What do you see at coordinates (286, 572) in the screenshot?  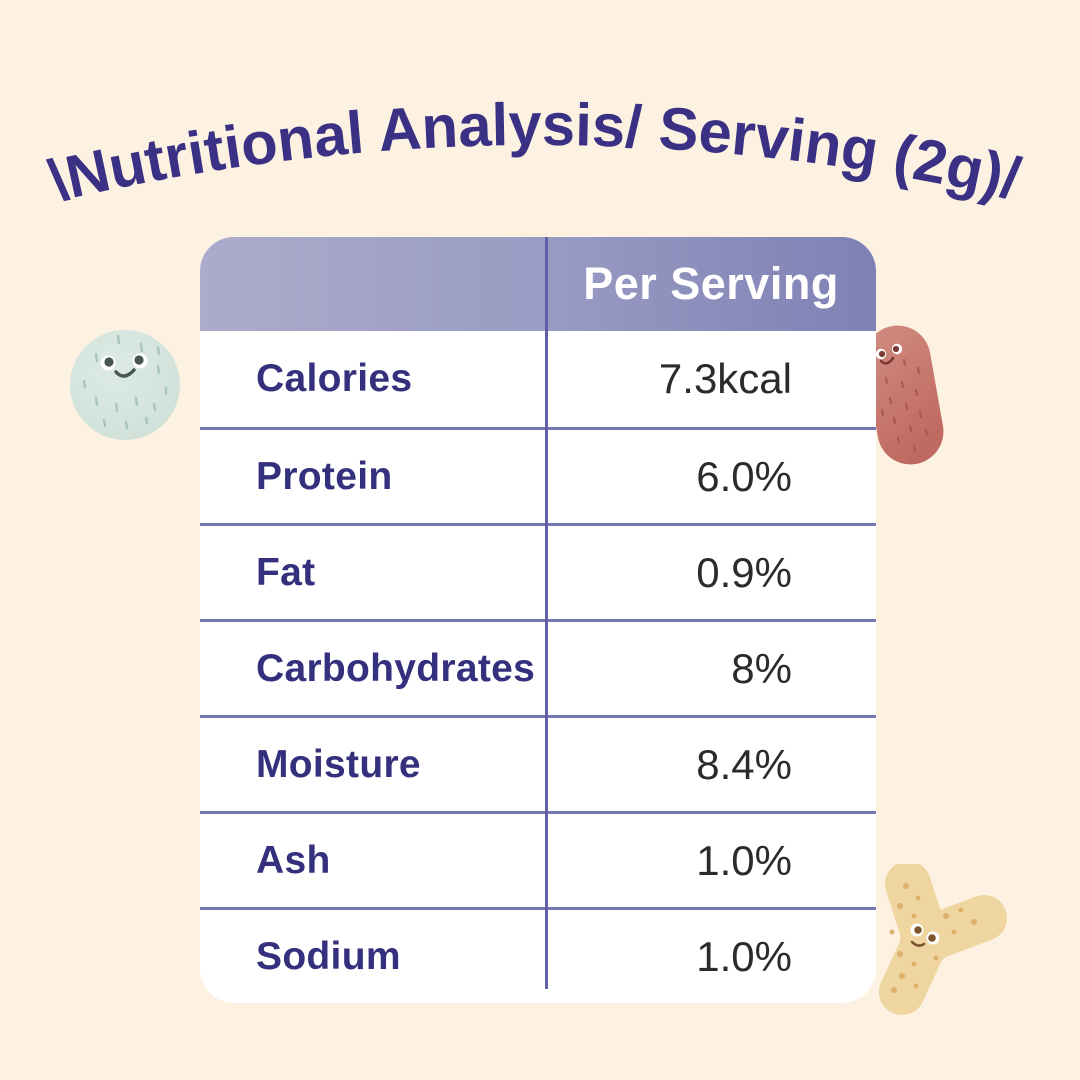 I see `row-label: Fat` at bounding box center [286, 572].